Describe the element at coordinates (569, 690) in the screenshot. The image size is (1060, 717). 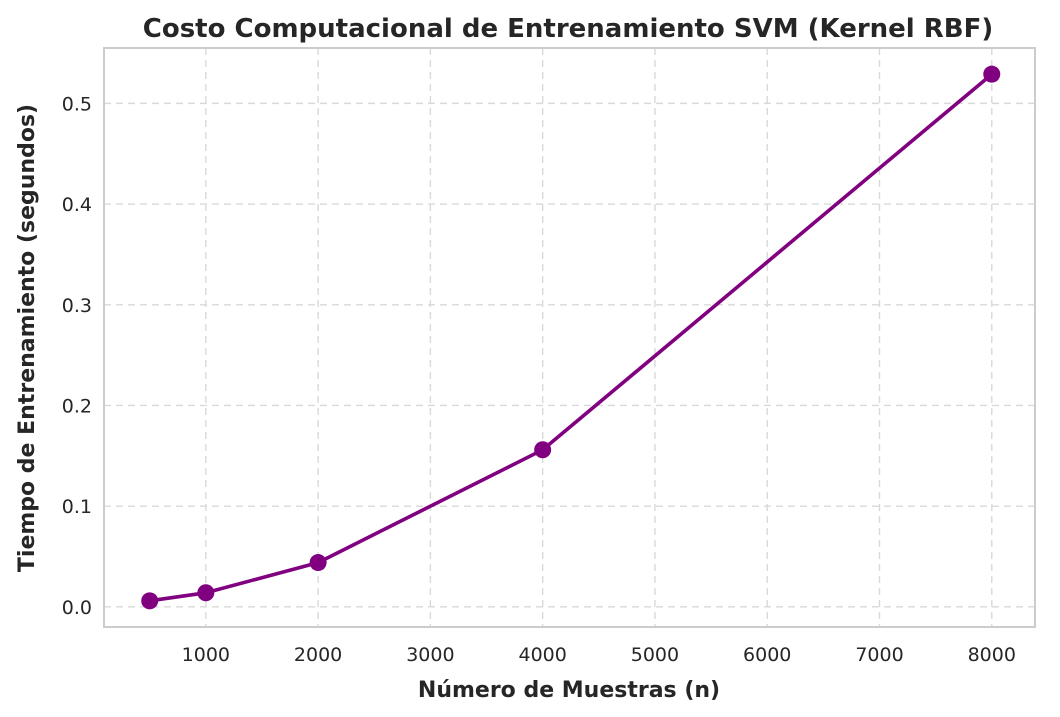
I see `x-axis-label: Número de Muestras (n)` at that location.